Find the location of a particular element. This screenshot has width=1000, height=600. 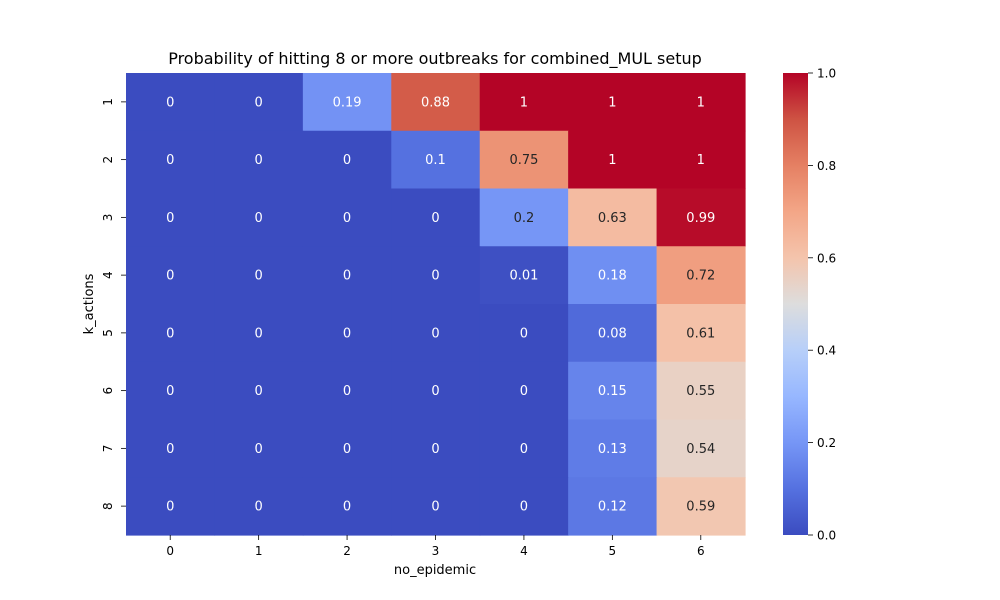

x-tick-label: 0 is located at coordinates (170, 551).